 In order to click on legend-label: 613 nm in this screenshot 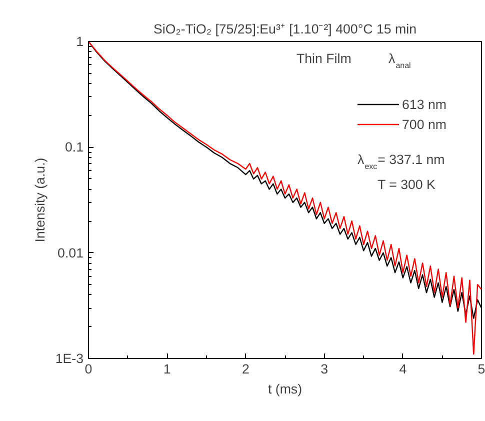, I will do `click(424, 104)`.